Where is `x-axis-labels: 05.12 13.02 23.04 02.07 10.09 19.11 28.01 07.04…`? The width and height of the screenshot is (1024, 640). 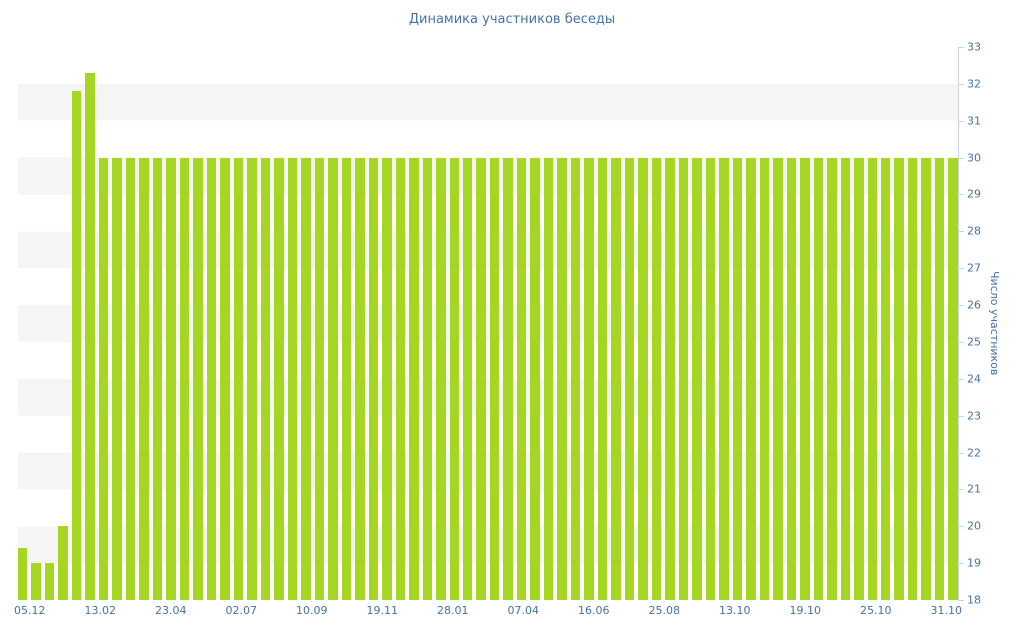
x-axis-labels: 05.12 13.02 23.04 02.07 10.09 19.11 28.01 07.04… is located at coordinates (488, 610).